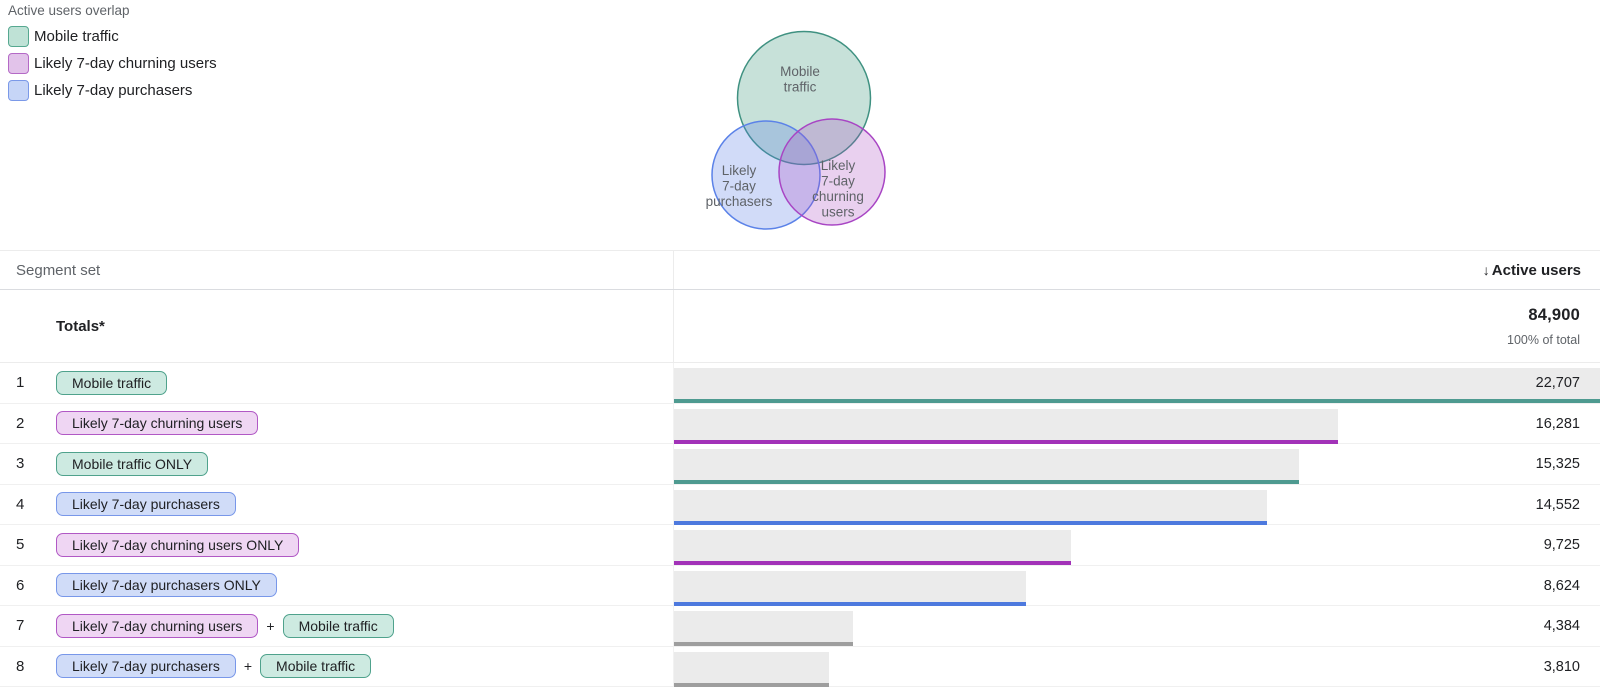 This screenshot has width=1600, height=687. Describe the element at coordinates (69, 10) in the screenshot. I see `chart-title: Active users overlap` at that location.